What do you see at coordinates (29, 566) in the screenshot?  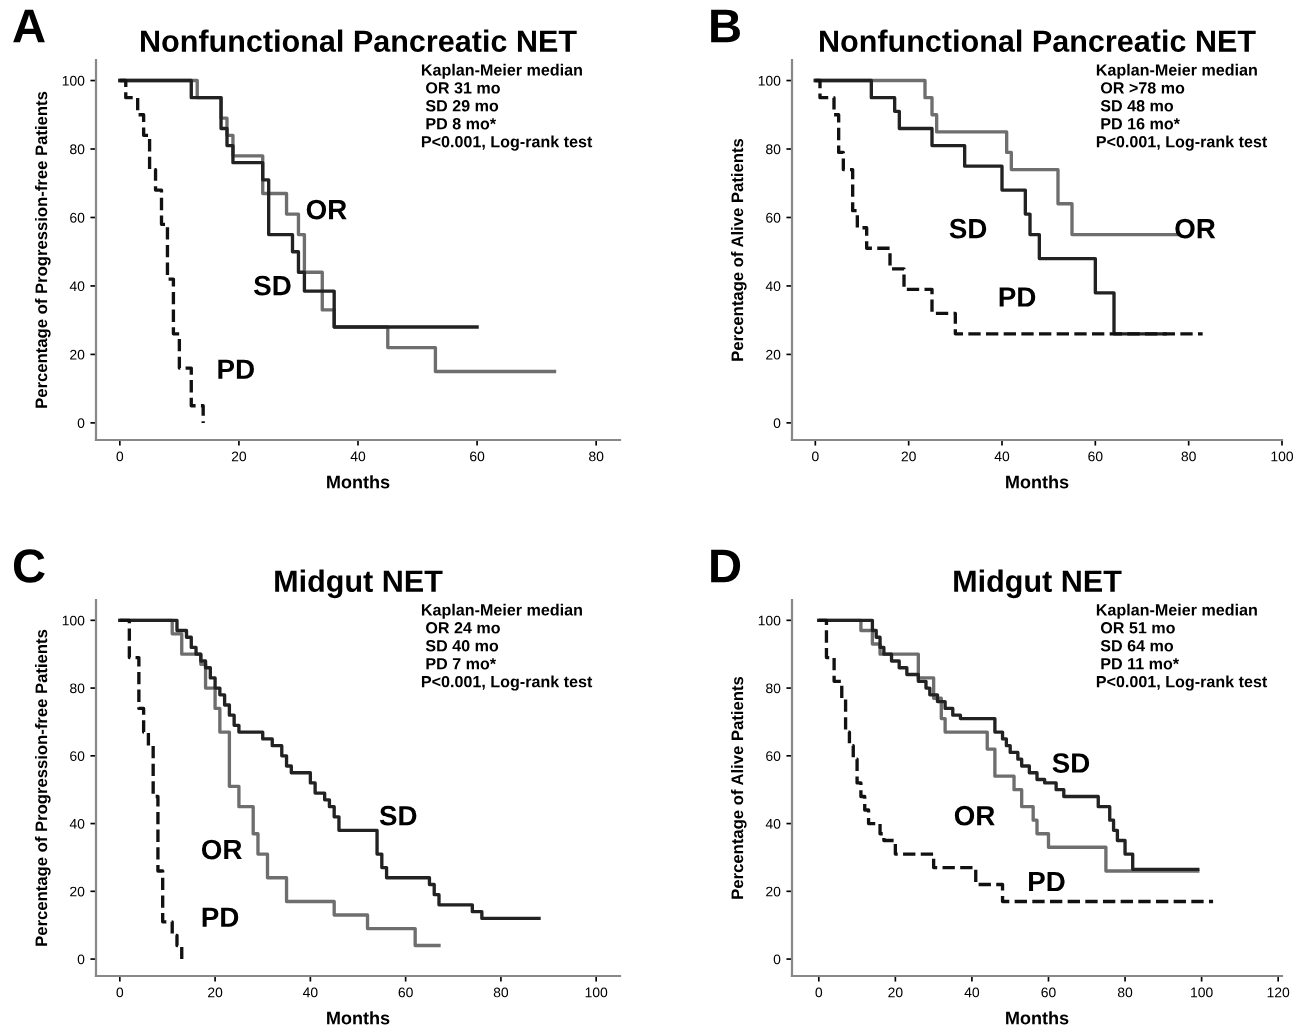 I see `text: C` at bounding box center [29, 566].